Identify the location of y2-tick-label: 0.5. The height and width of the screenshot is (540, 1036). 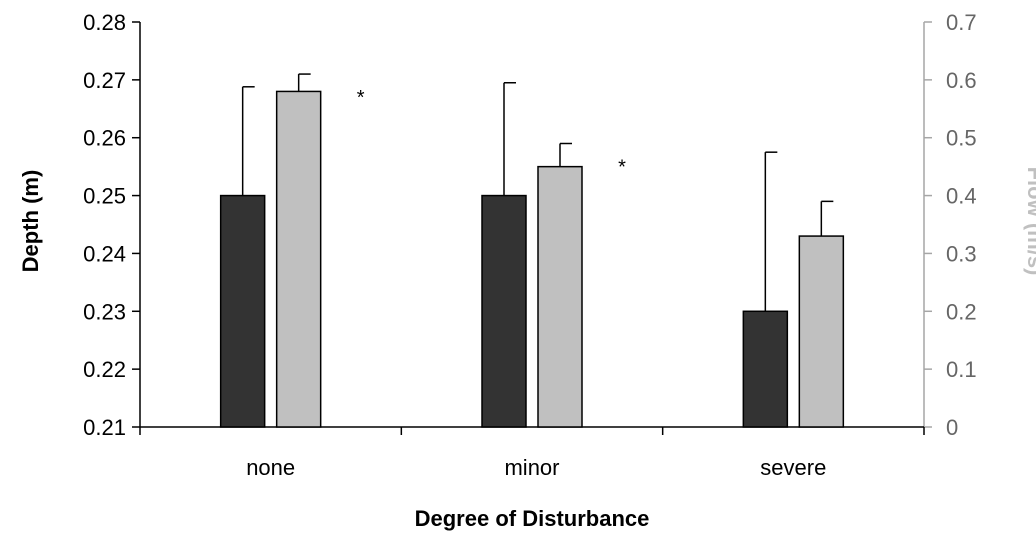
(961, 138).